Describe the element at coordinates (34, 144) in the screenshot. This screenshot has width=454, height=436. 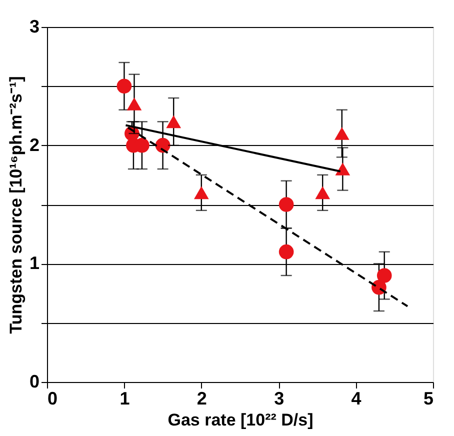
I see `y-tick-label: 2` at that location.